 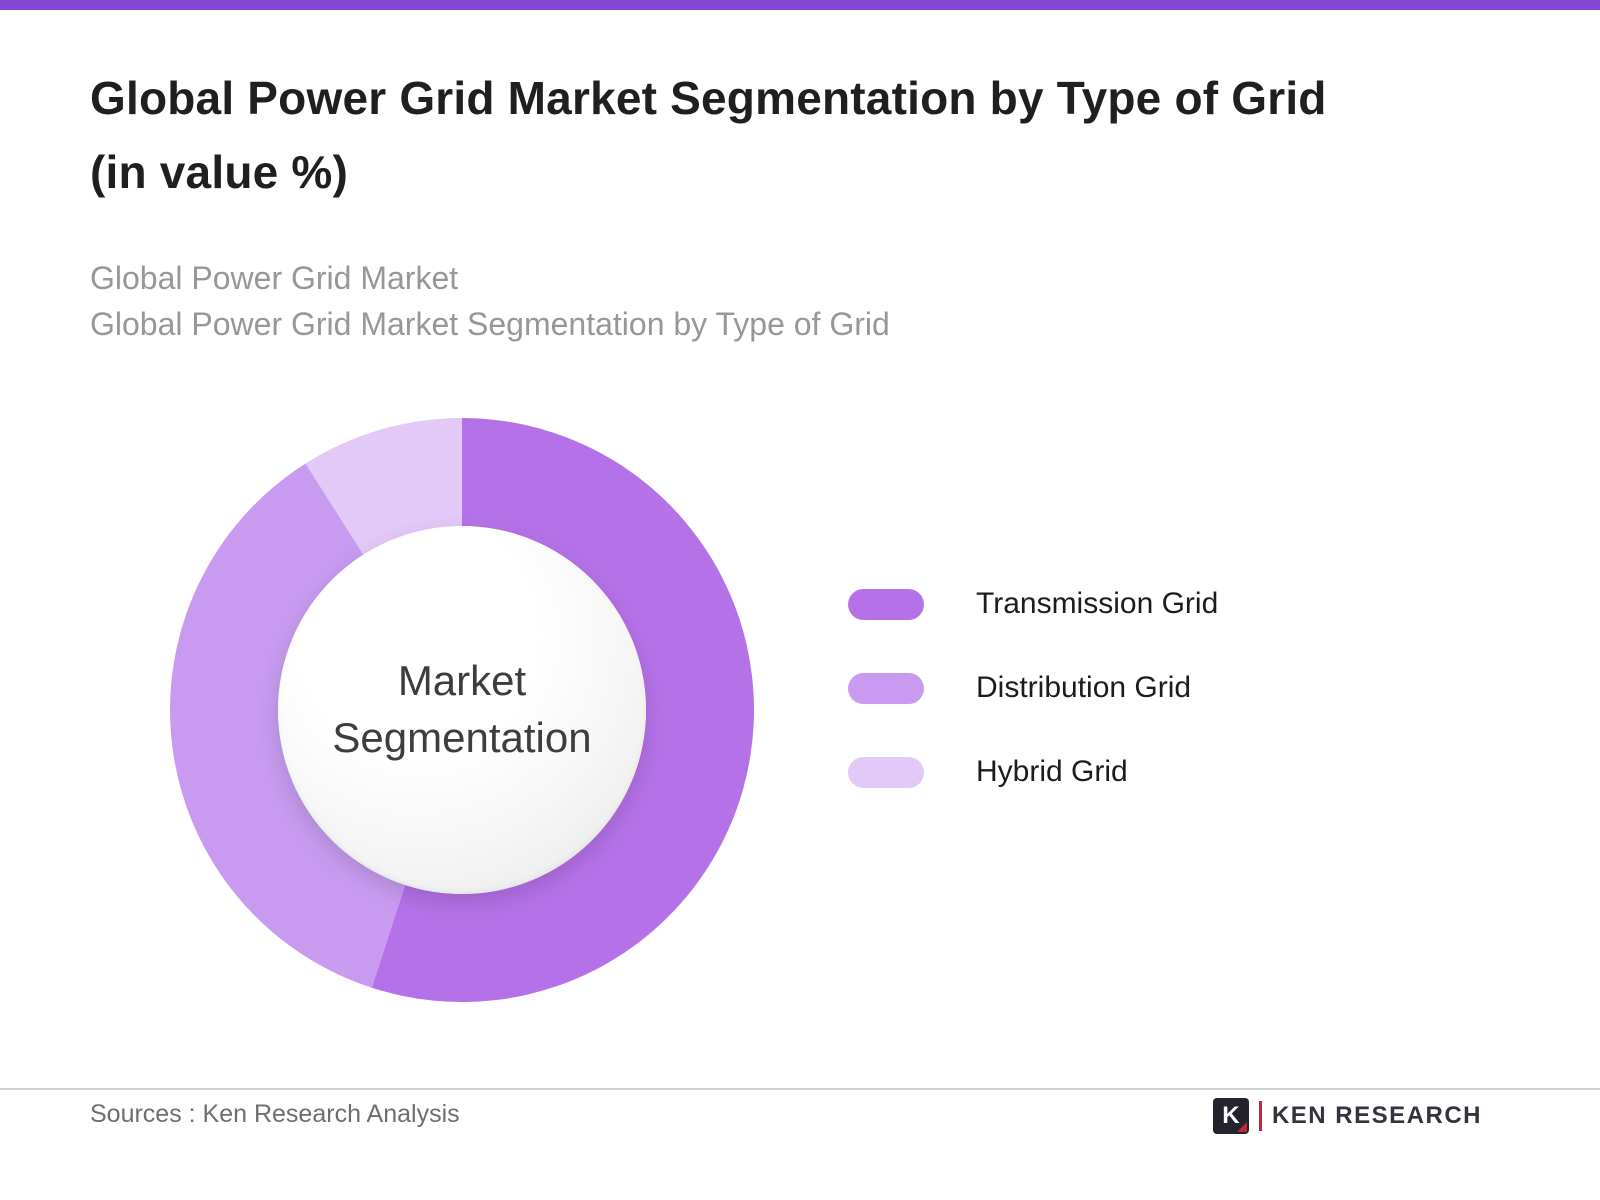 I want to click on donut-segment-transmission-grid, so click(x=562, y=710).